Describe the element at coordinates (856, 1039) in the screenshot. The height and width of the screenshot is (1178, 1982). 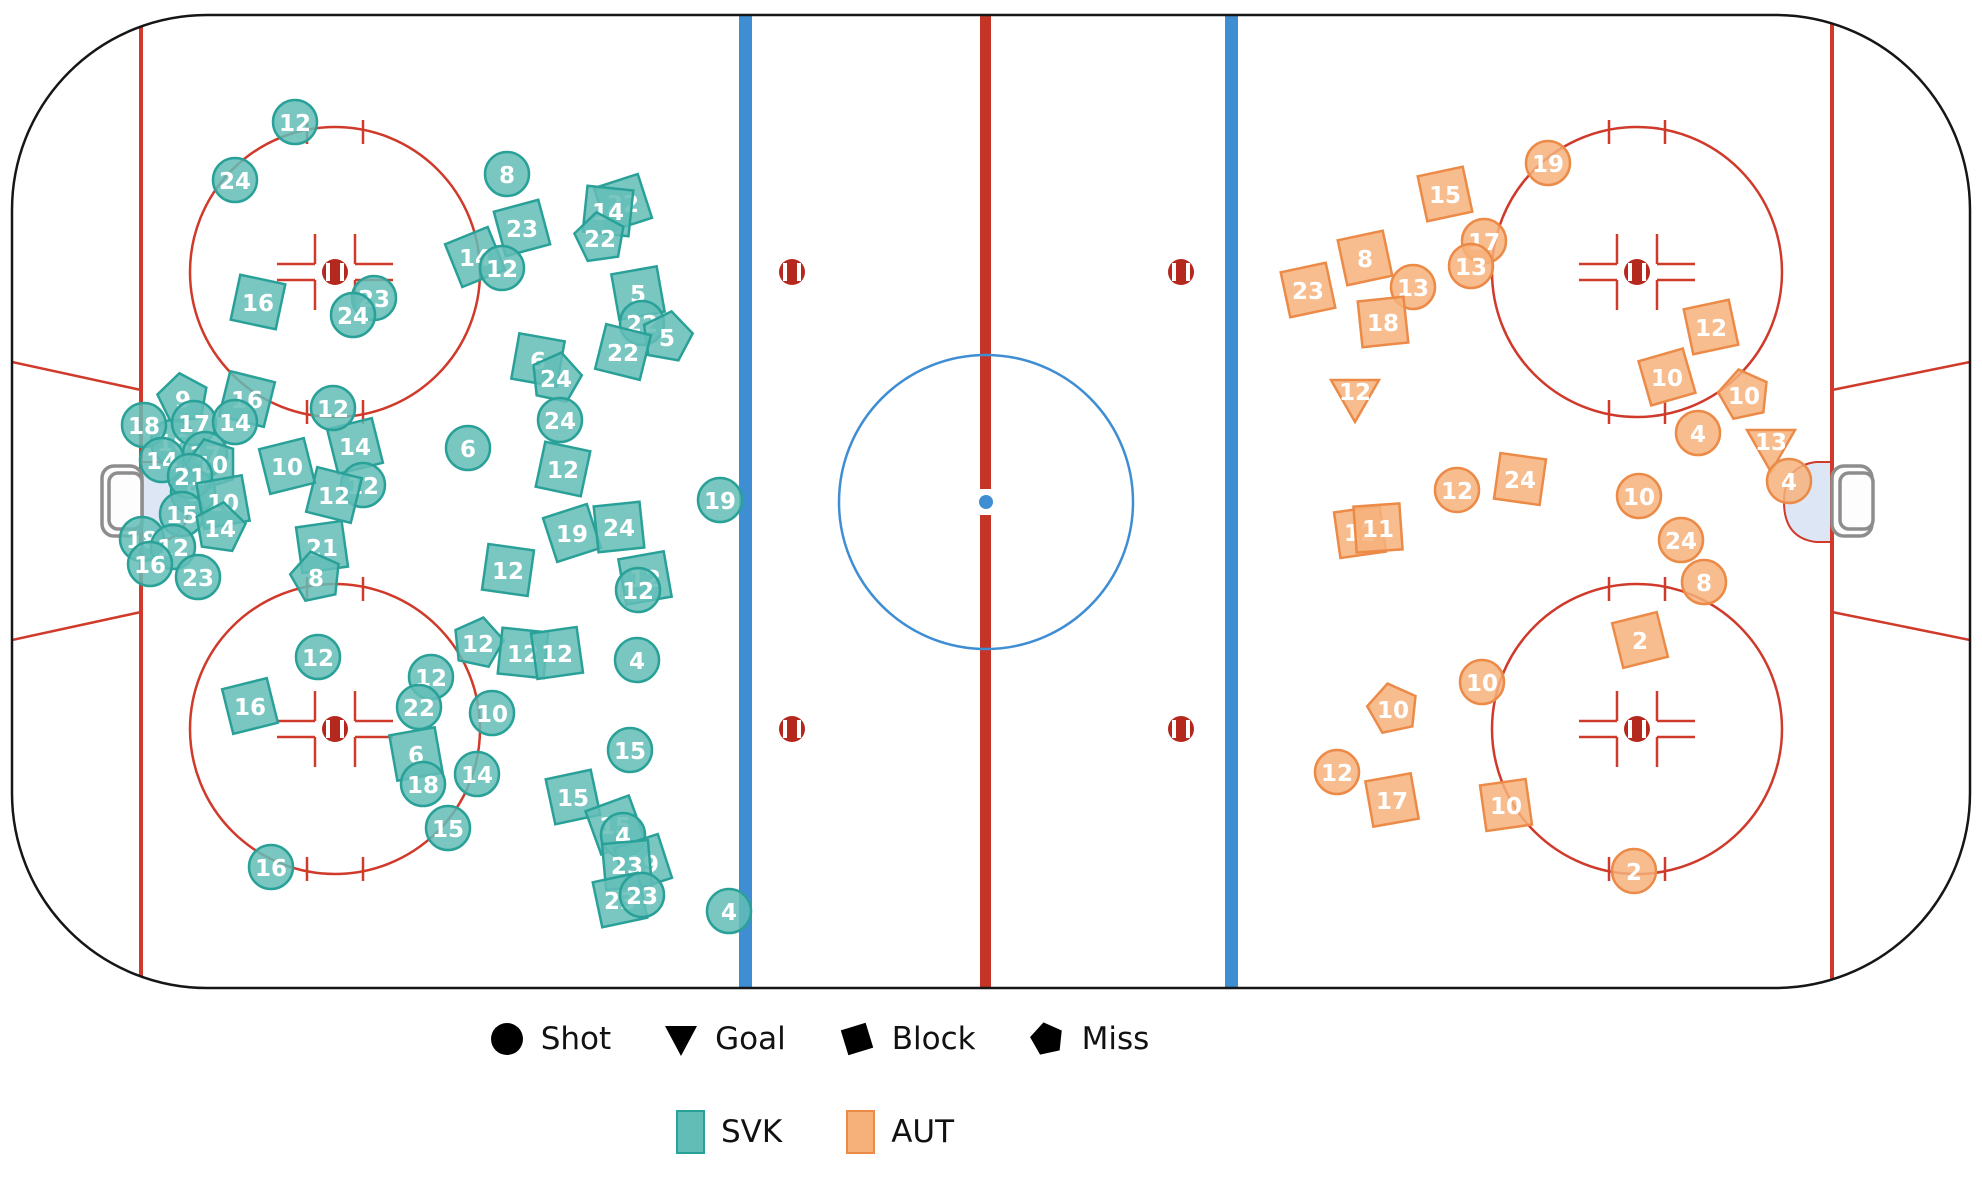
I see `block-icon` at that location.